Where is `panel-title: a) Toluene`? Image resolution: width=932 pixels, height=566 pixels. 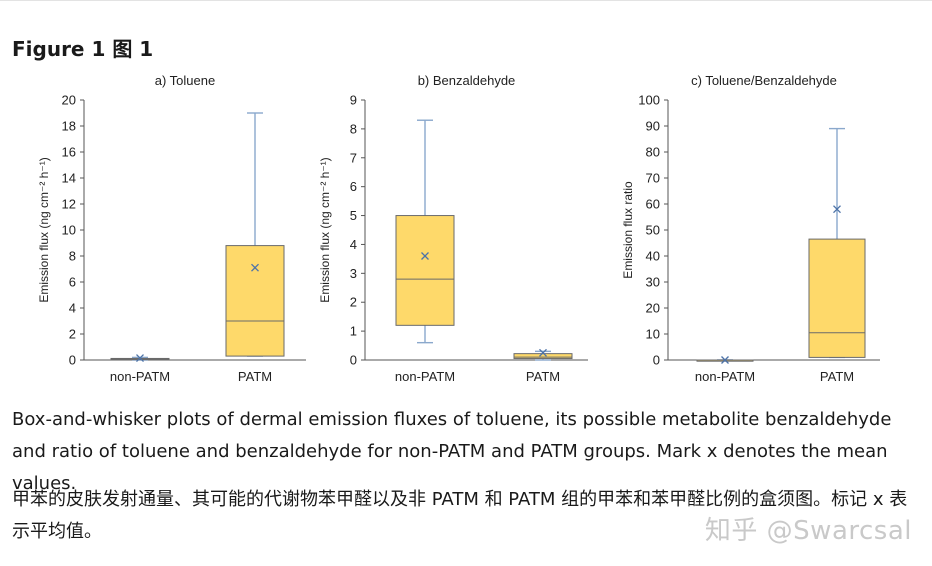 panel-title: a) Toluene is located at coordinates (185, 80).